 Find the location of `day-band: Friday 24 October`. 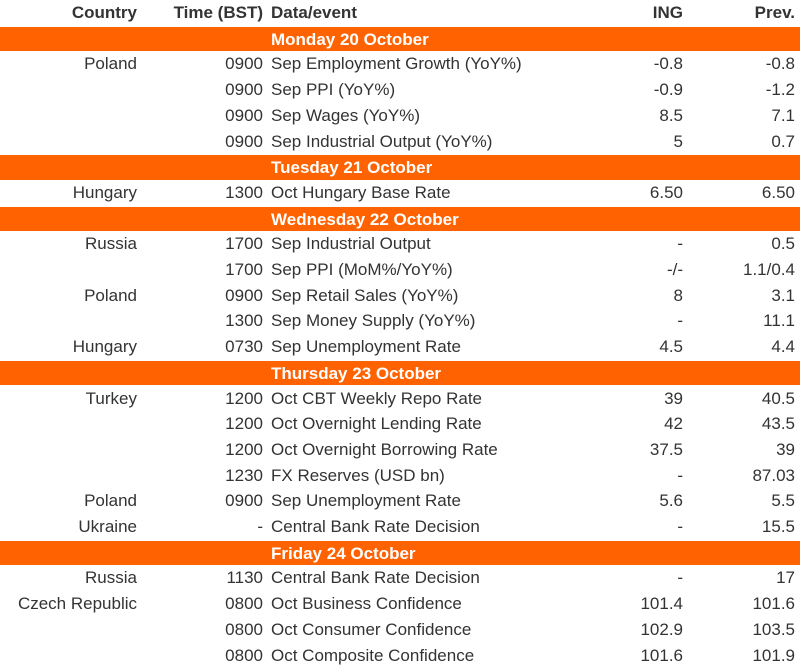

day-band: Friday 24 October is located at coordinates (400, 552).